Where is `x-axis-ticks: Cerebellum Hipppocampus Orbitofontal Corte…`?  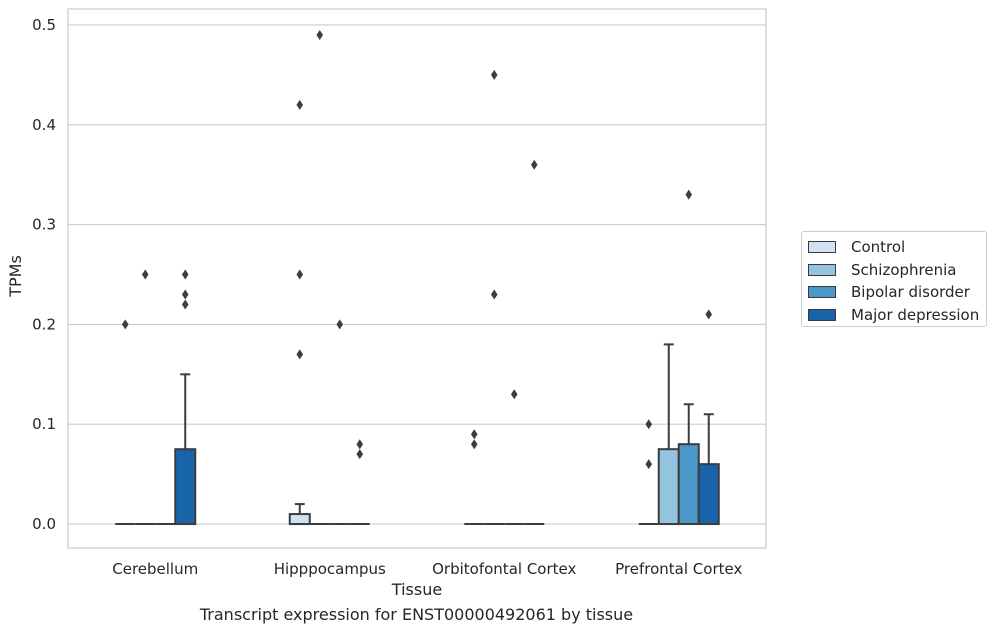
x-axis-ticks: Cerebellum Hipppocampus Orbitofontal Corte… is located at coordinates (427, 569).